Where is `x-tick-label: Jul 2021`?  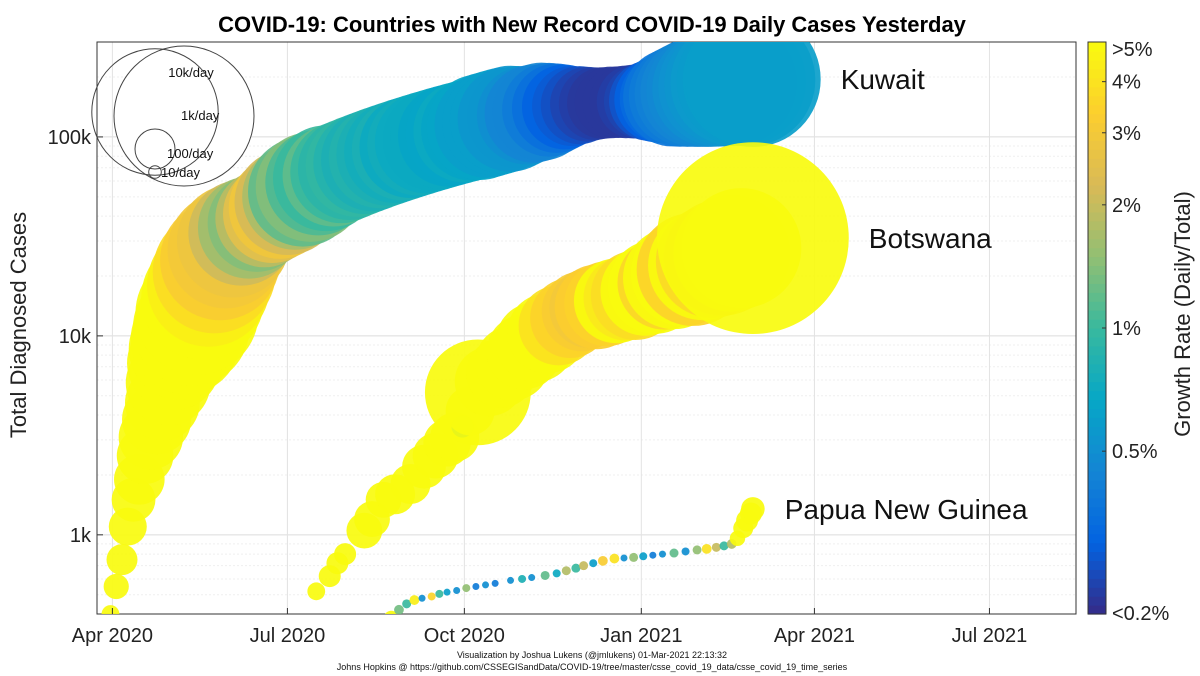 x-tick-label: Jul 2021 is located at coordinates (990, 636).